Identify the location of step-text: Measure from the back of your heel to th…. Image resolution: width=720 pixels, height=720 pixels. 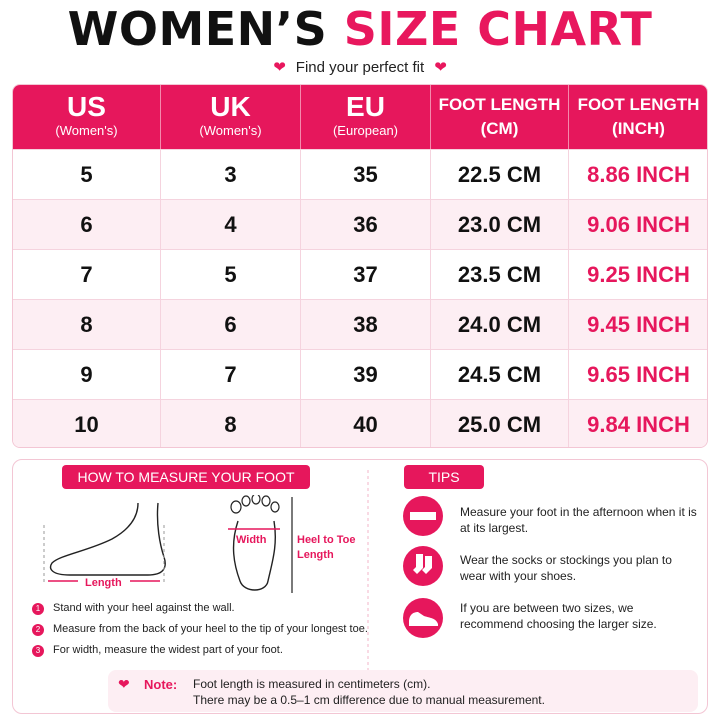
(210, 629).